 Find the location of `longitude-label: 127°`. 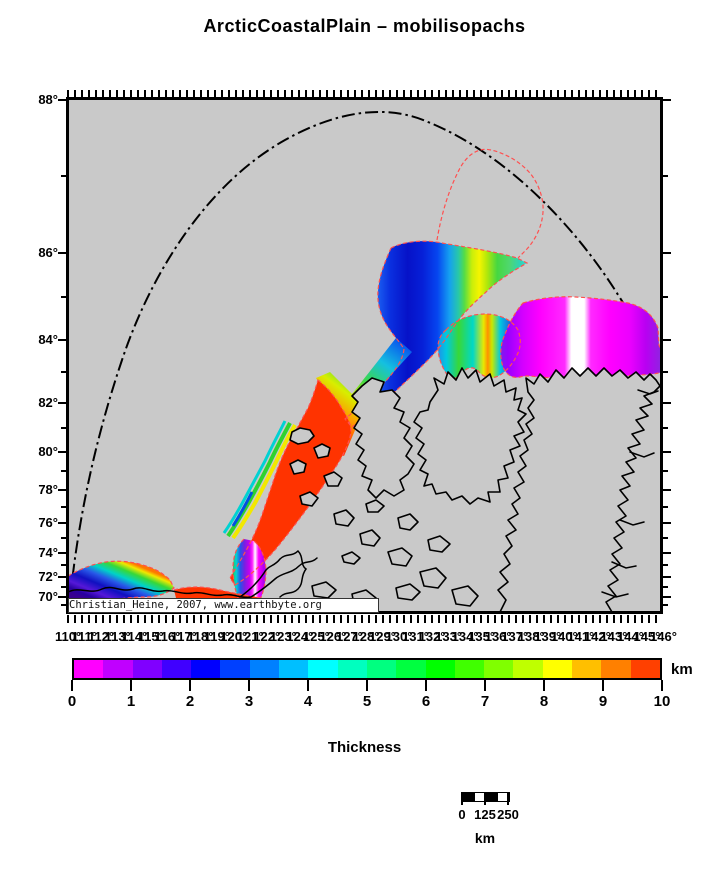

longitude-label: 127° is located at coordinates (349, 636).